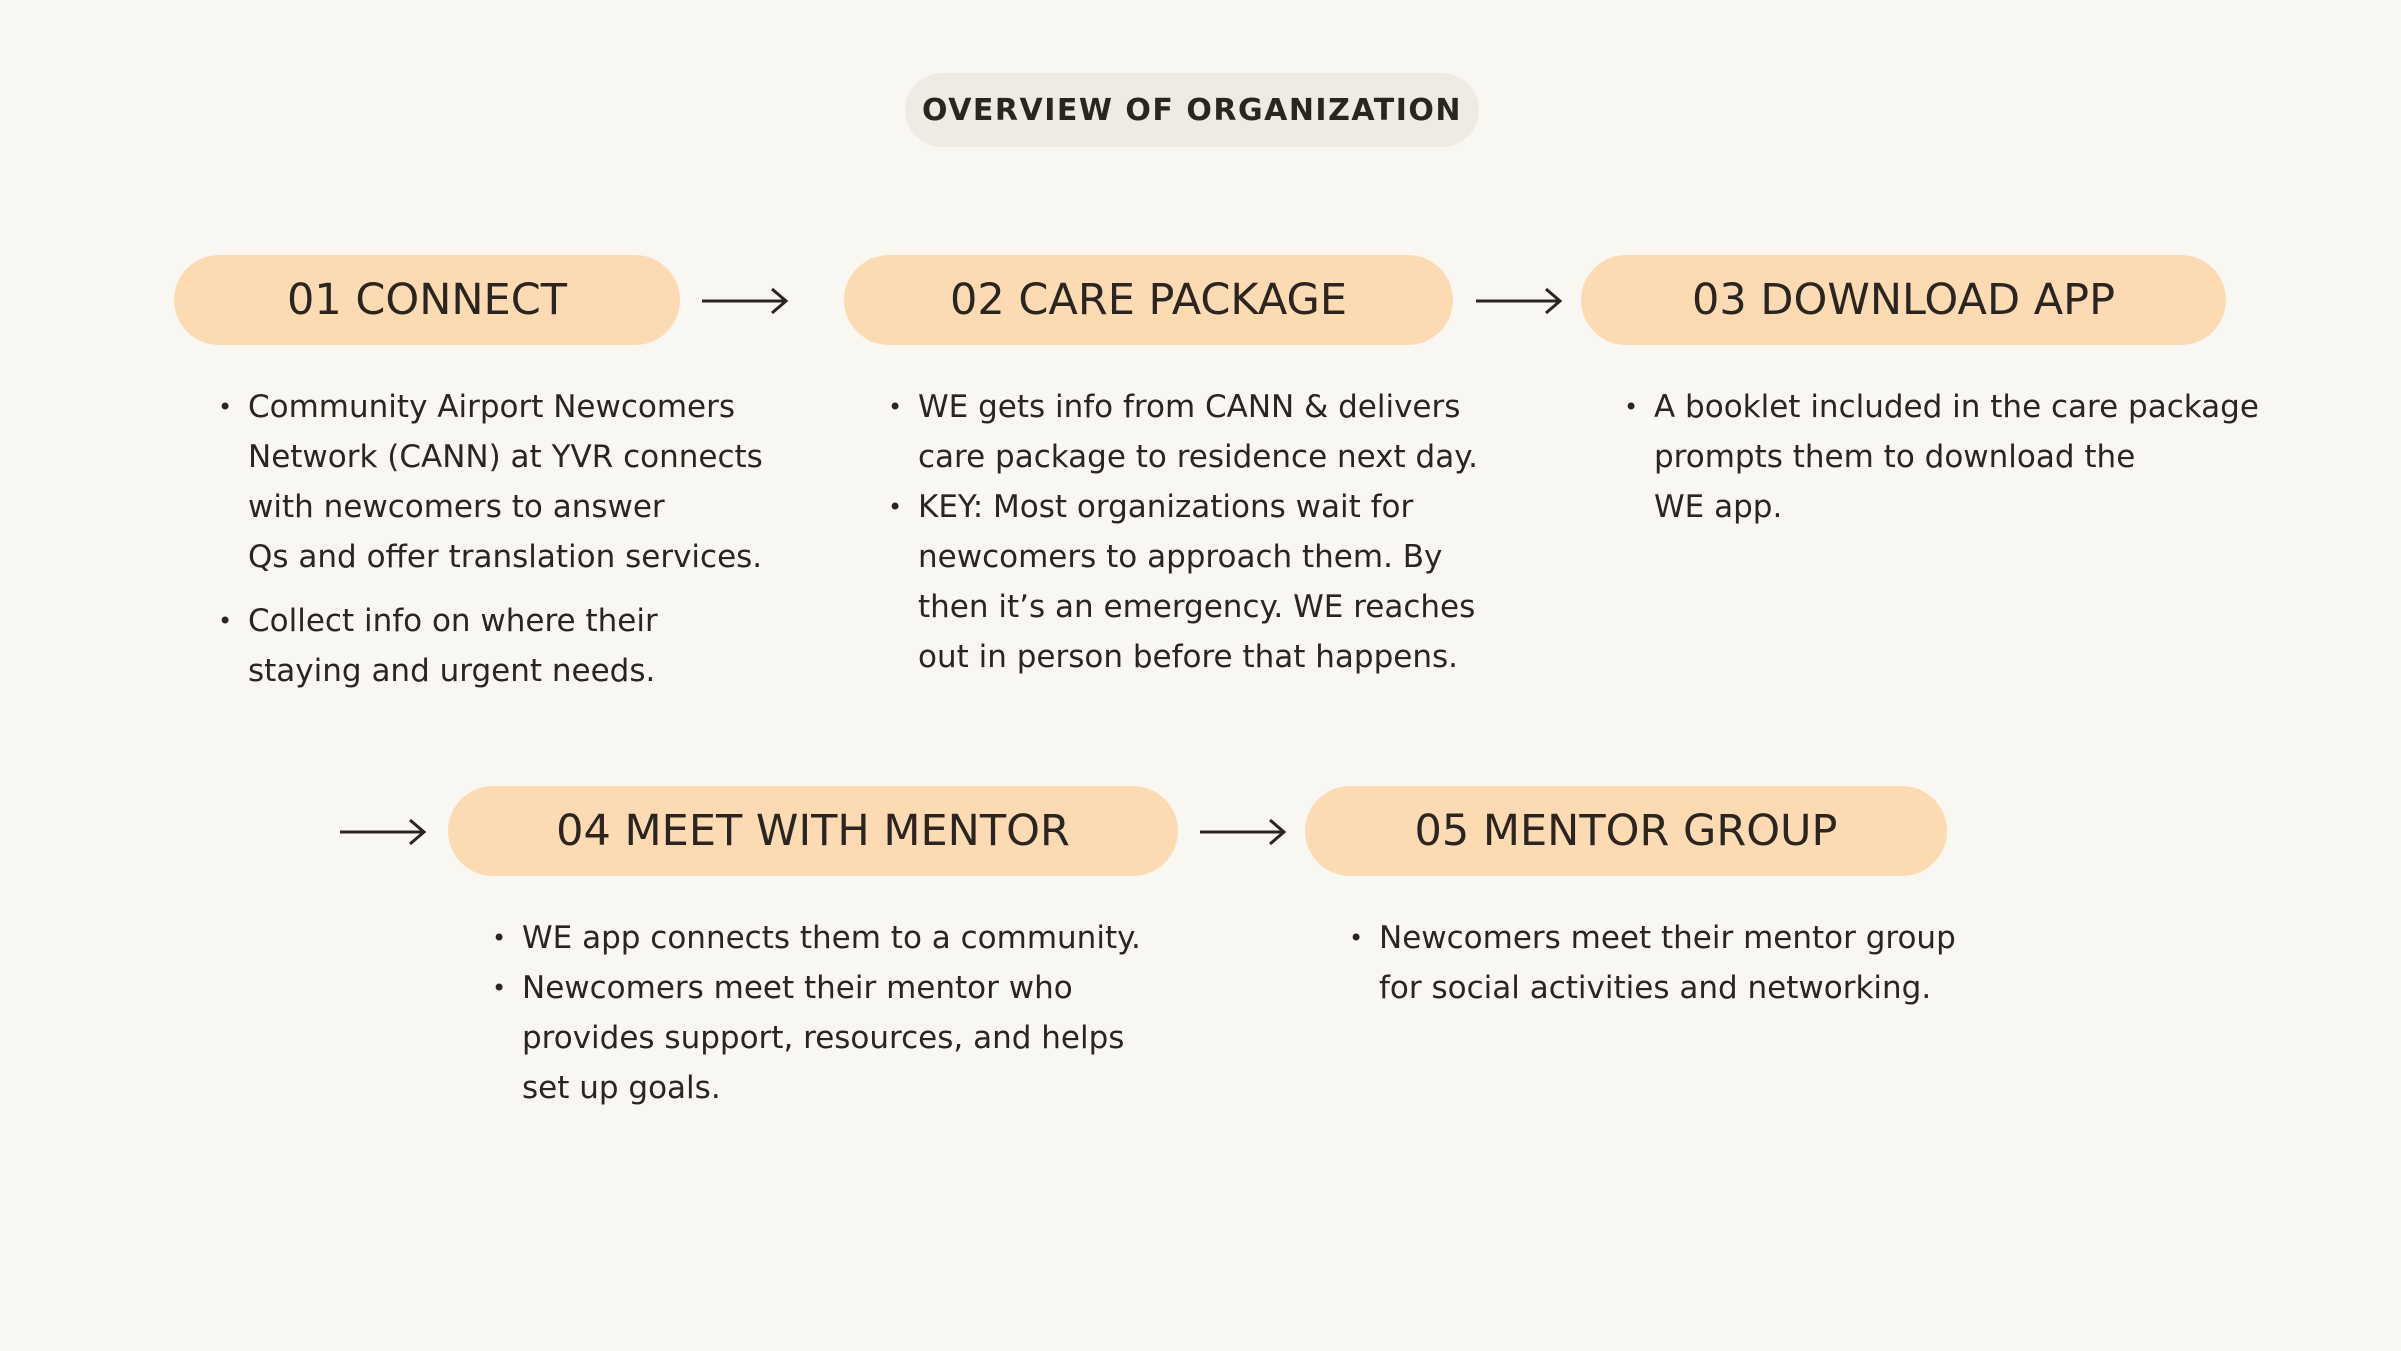 This screenshot has height=1351, width=2401. I want to click on step-04-meet-with-mentor: 04 MEET WITH MENTOR, so click(813, 831).